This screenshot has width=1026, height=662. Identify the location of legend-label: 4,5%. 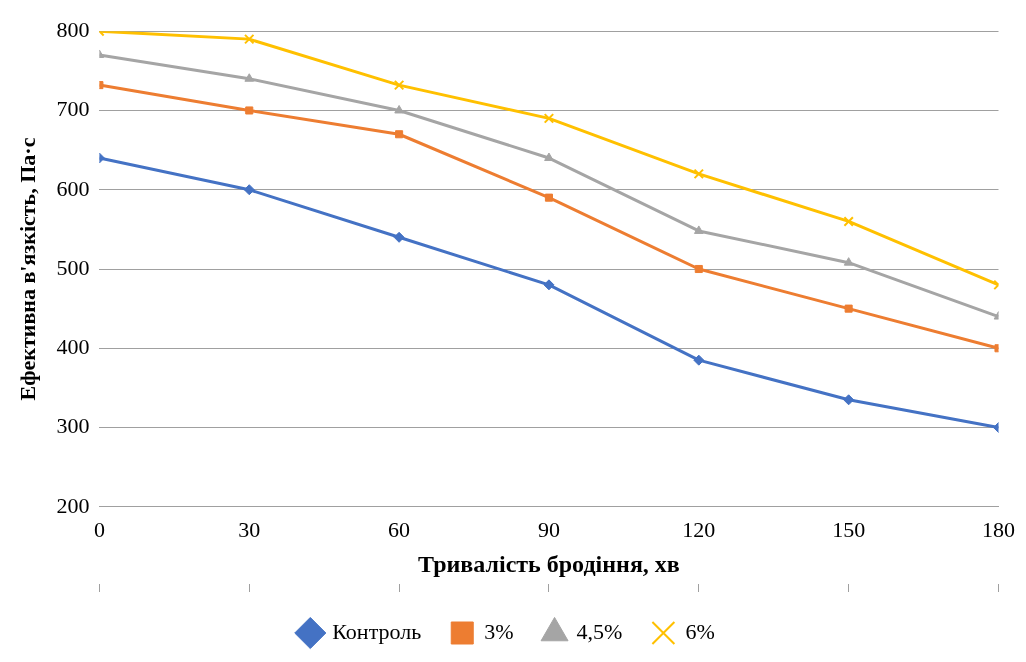
(599, 631).